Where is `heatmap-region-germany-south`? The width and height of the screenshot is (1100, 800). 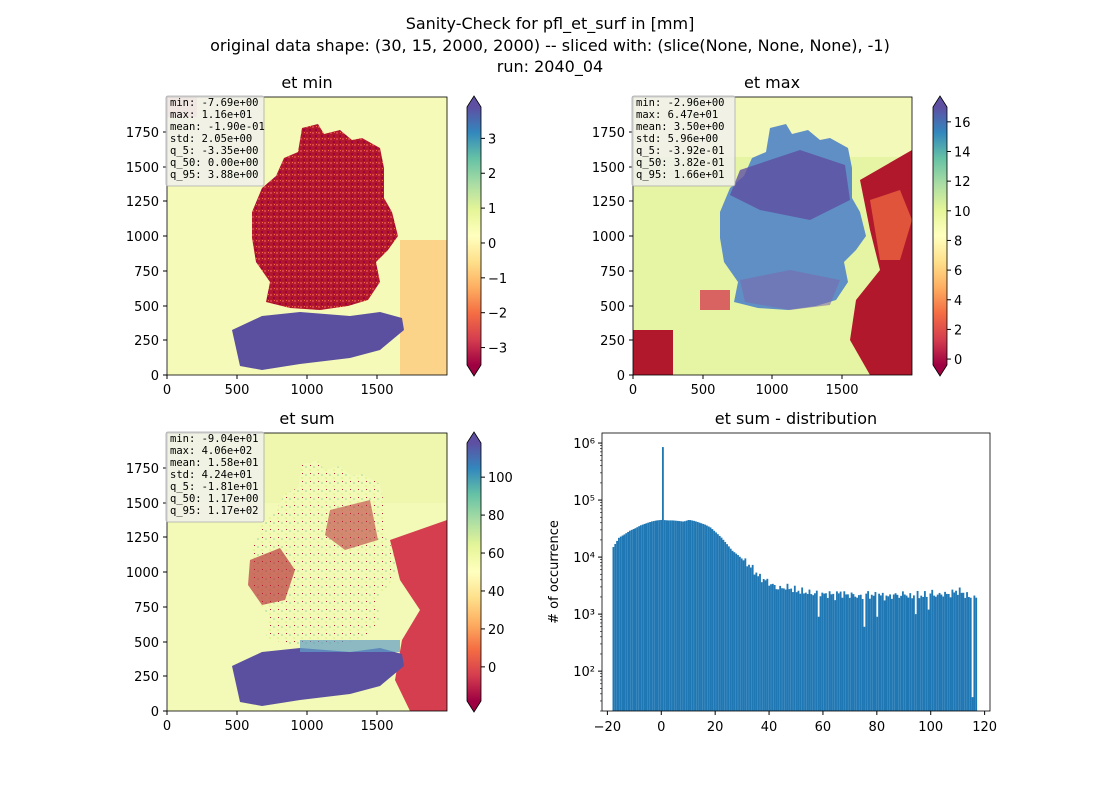 heatmap-region-germany-south is located at coordinates (790, 290).